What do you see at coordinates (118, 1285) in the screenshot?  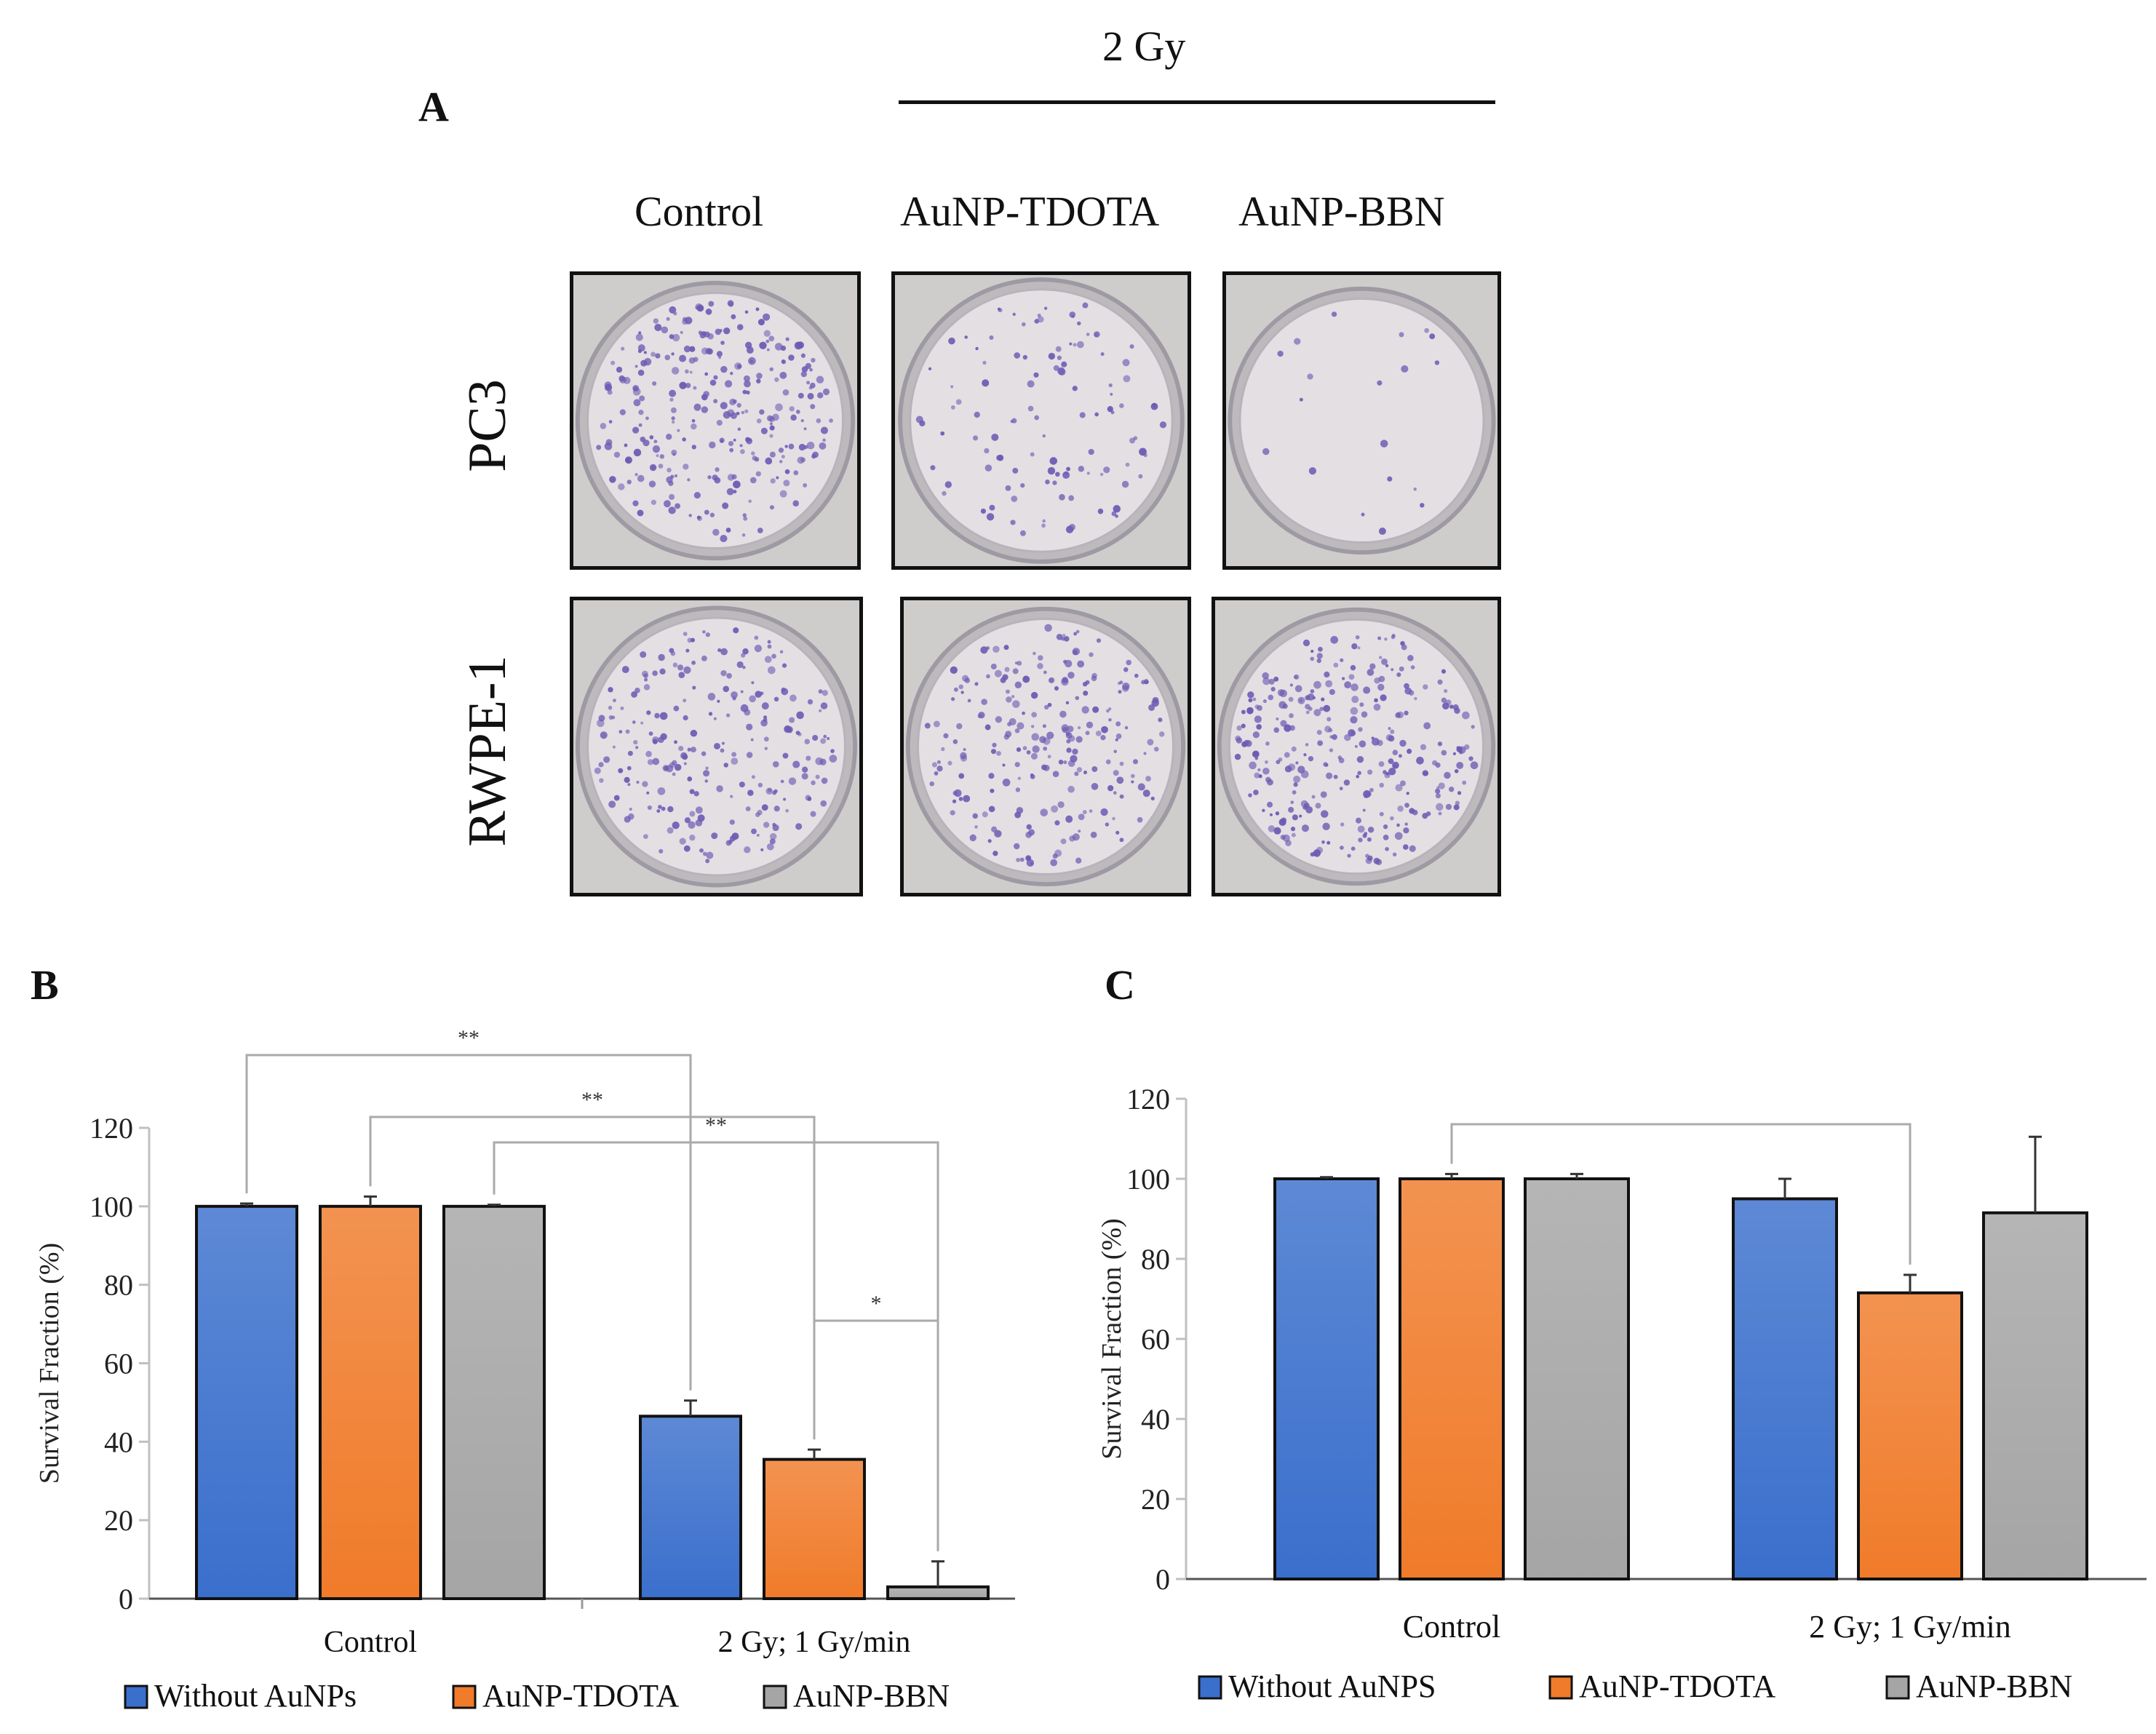 I see `y-tick-label: 80` at bounding box center [118, 1285].